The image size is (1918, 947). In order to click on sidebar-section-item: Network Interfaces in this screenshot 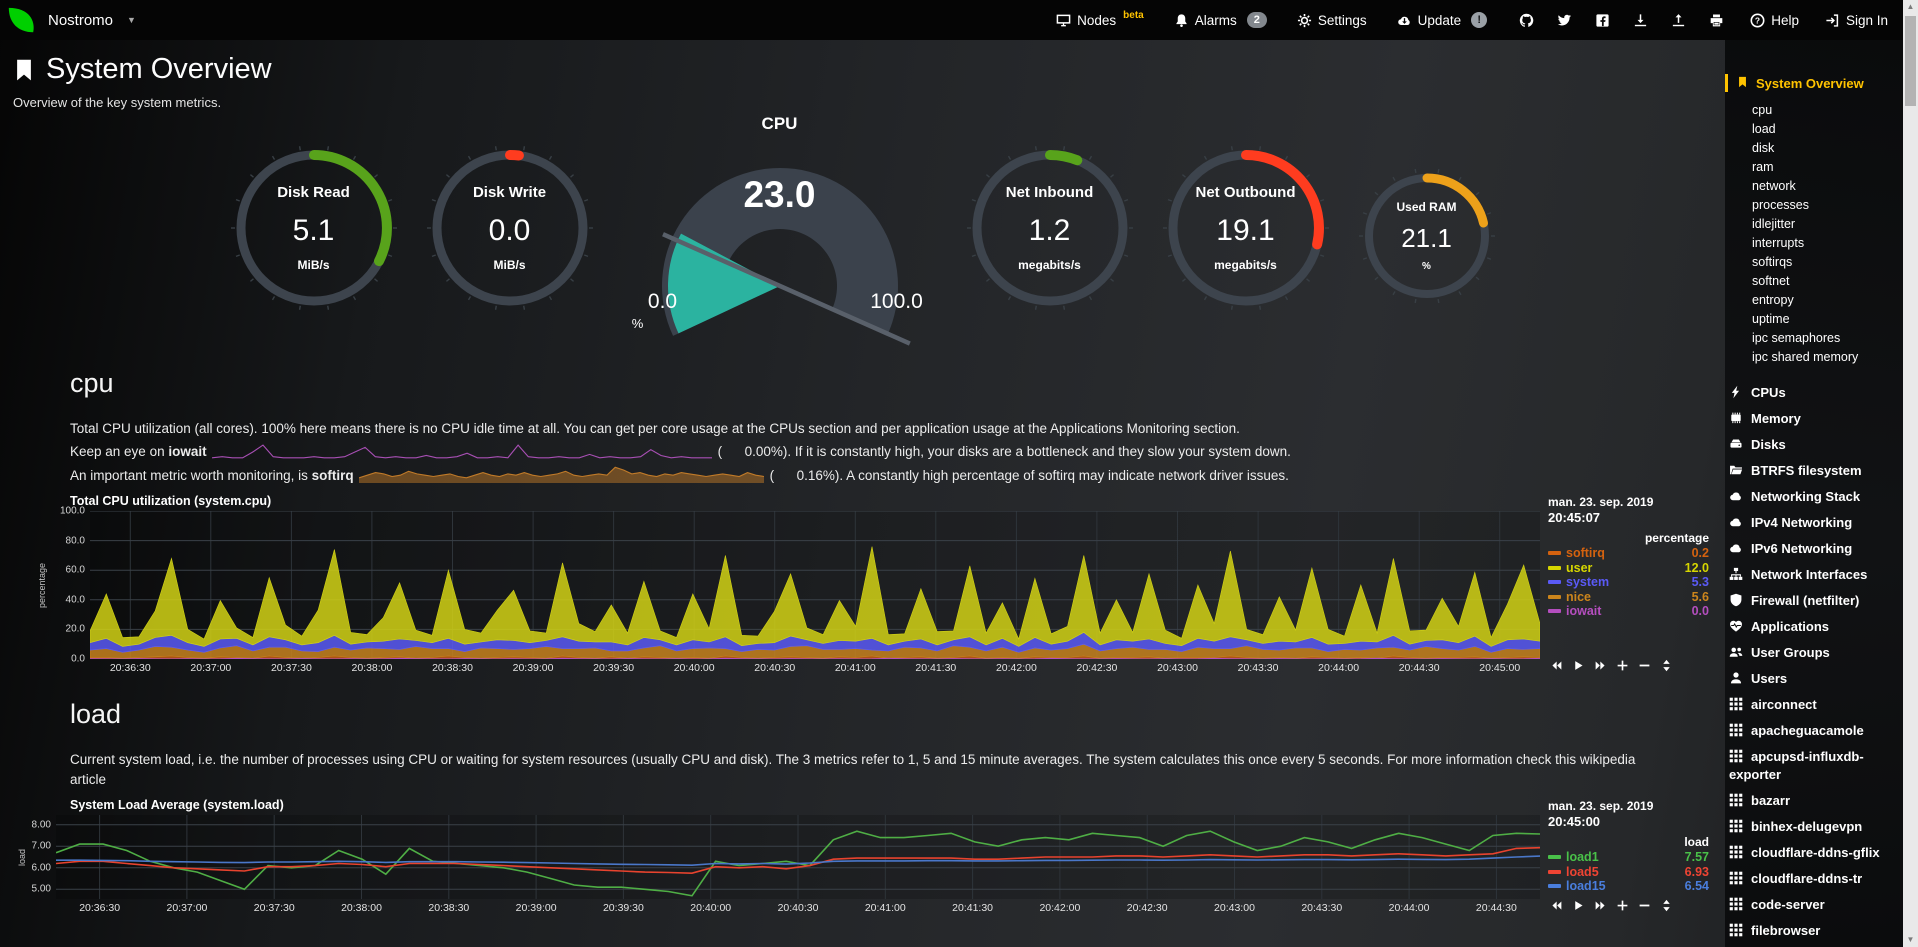, I will do `click(1814, 575)`.